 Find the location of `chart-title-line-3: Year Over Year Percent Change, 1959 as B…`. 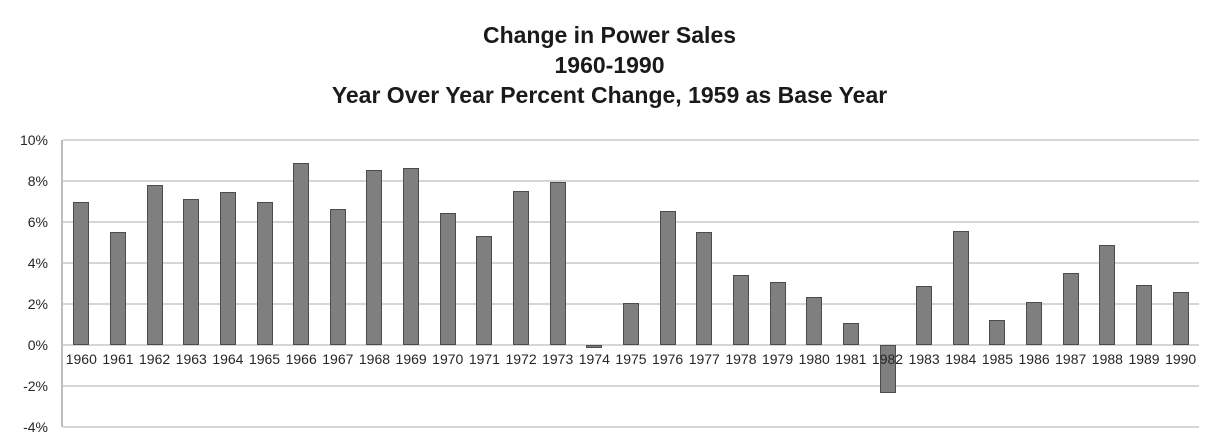

chart-title-line-3: Year Over Year Percent Change, 1959 as B… is located at coordinates (609, 95).